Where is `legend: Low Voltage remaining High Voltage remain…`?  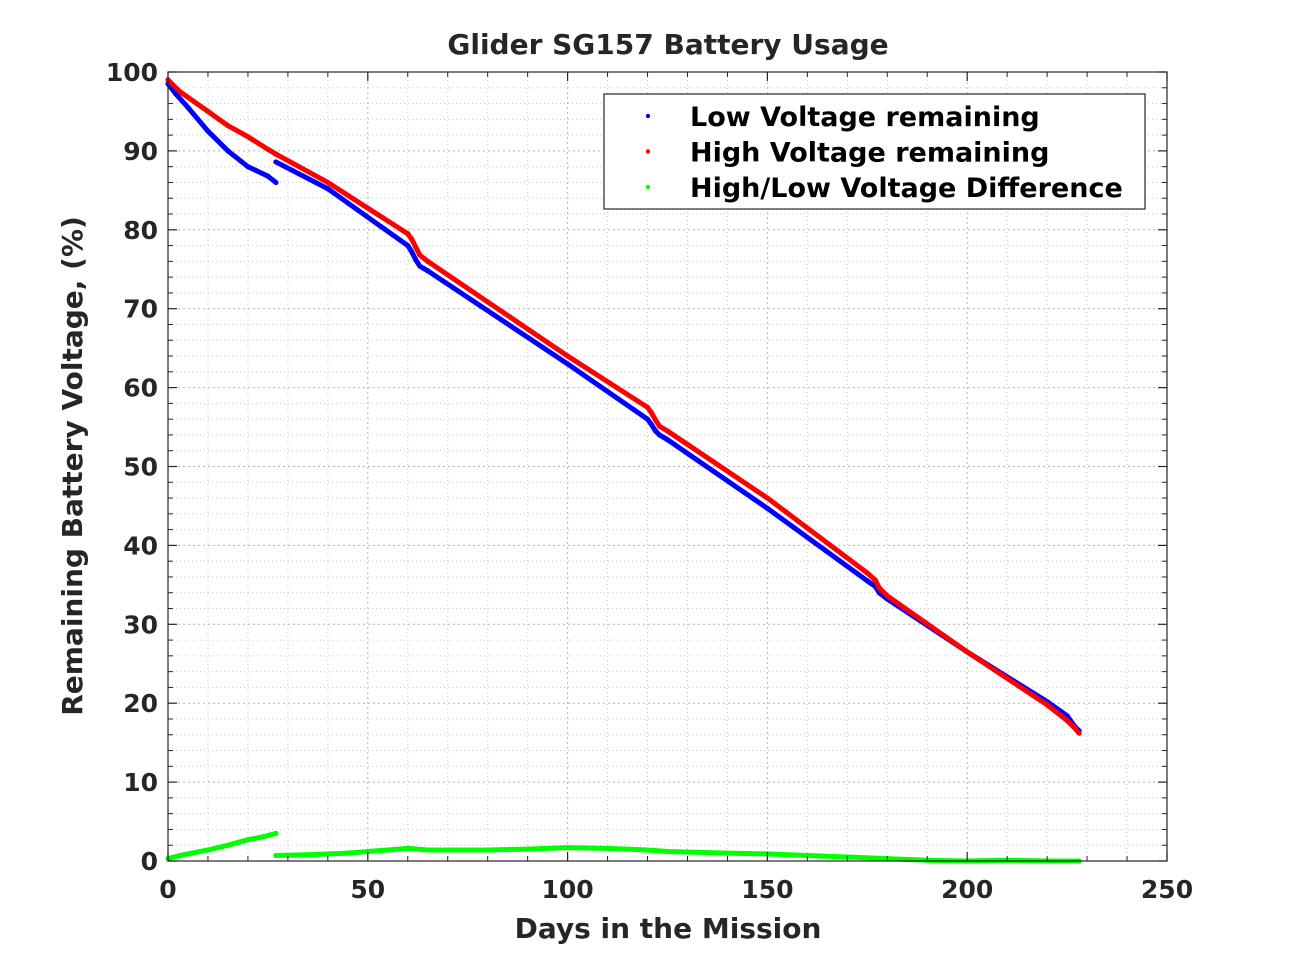 legend: Low Voltage remaining High Voltage remain… is located at coordinates (874, 151).